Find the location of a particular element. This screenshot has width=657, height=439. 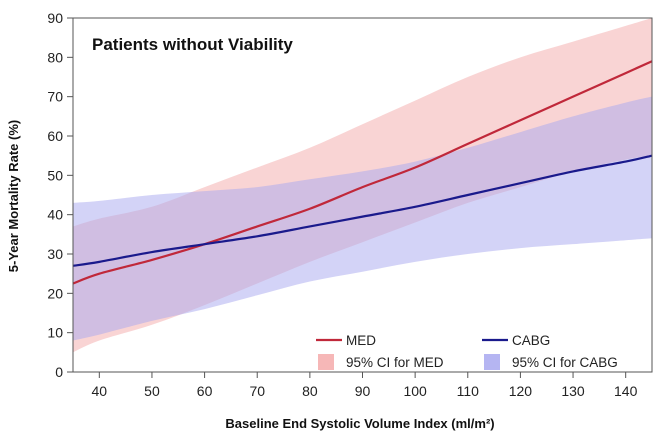

y-tick-label: 20 is located at coordinates (55, 293).